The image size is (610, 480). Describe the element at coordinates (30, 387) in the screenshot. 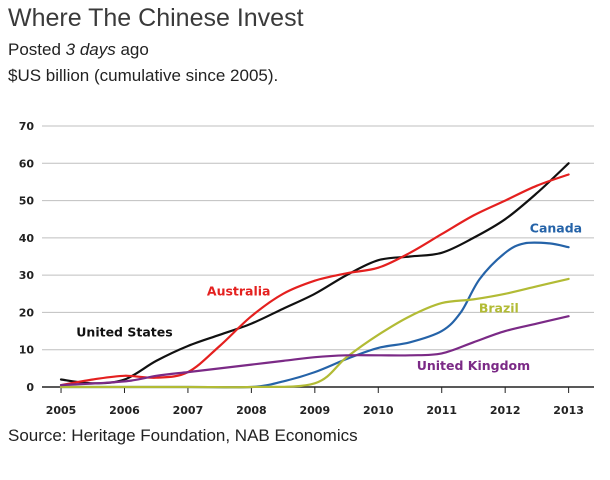

I see `y-tick-label: 0` at that location.